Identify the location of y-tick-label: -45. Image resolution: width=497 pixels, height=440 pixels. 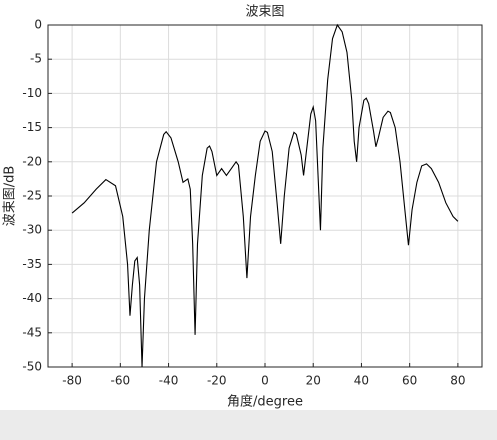
(32, 332).